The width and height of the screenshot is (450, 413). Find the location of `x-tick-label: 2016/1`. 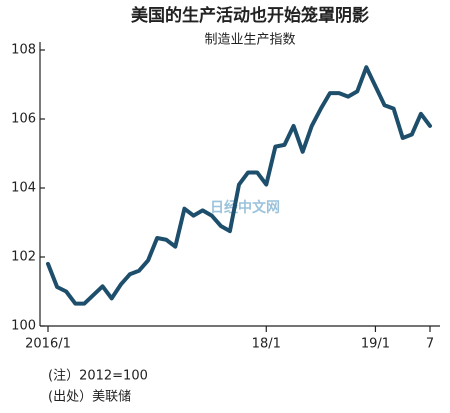

x-tick-label: 2016/1 is located at coordinates (48, 344).